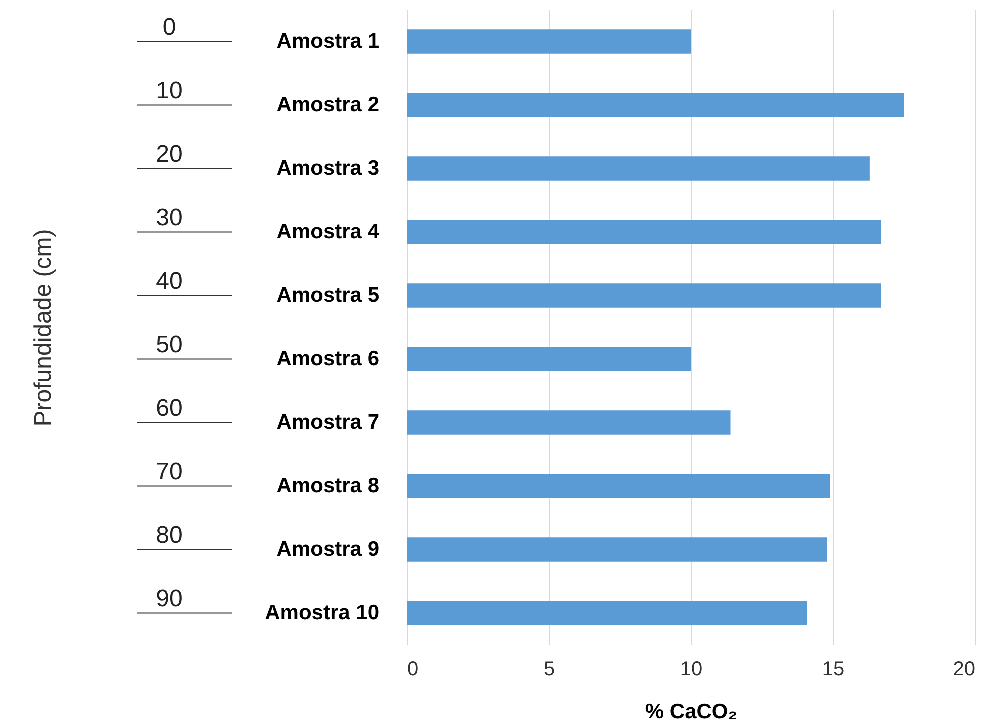  I want to click on x-tick-label: 0, so click(413, 669).